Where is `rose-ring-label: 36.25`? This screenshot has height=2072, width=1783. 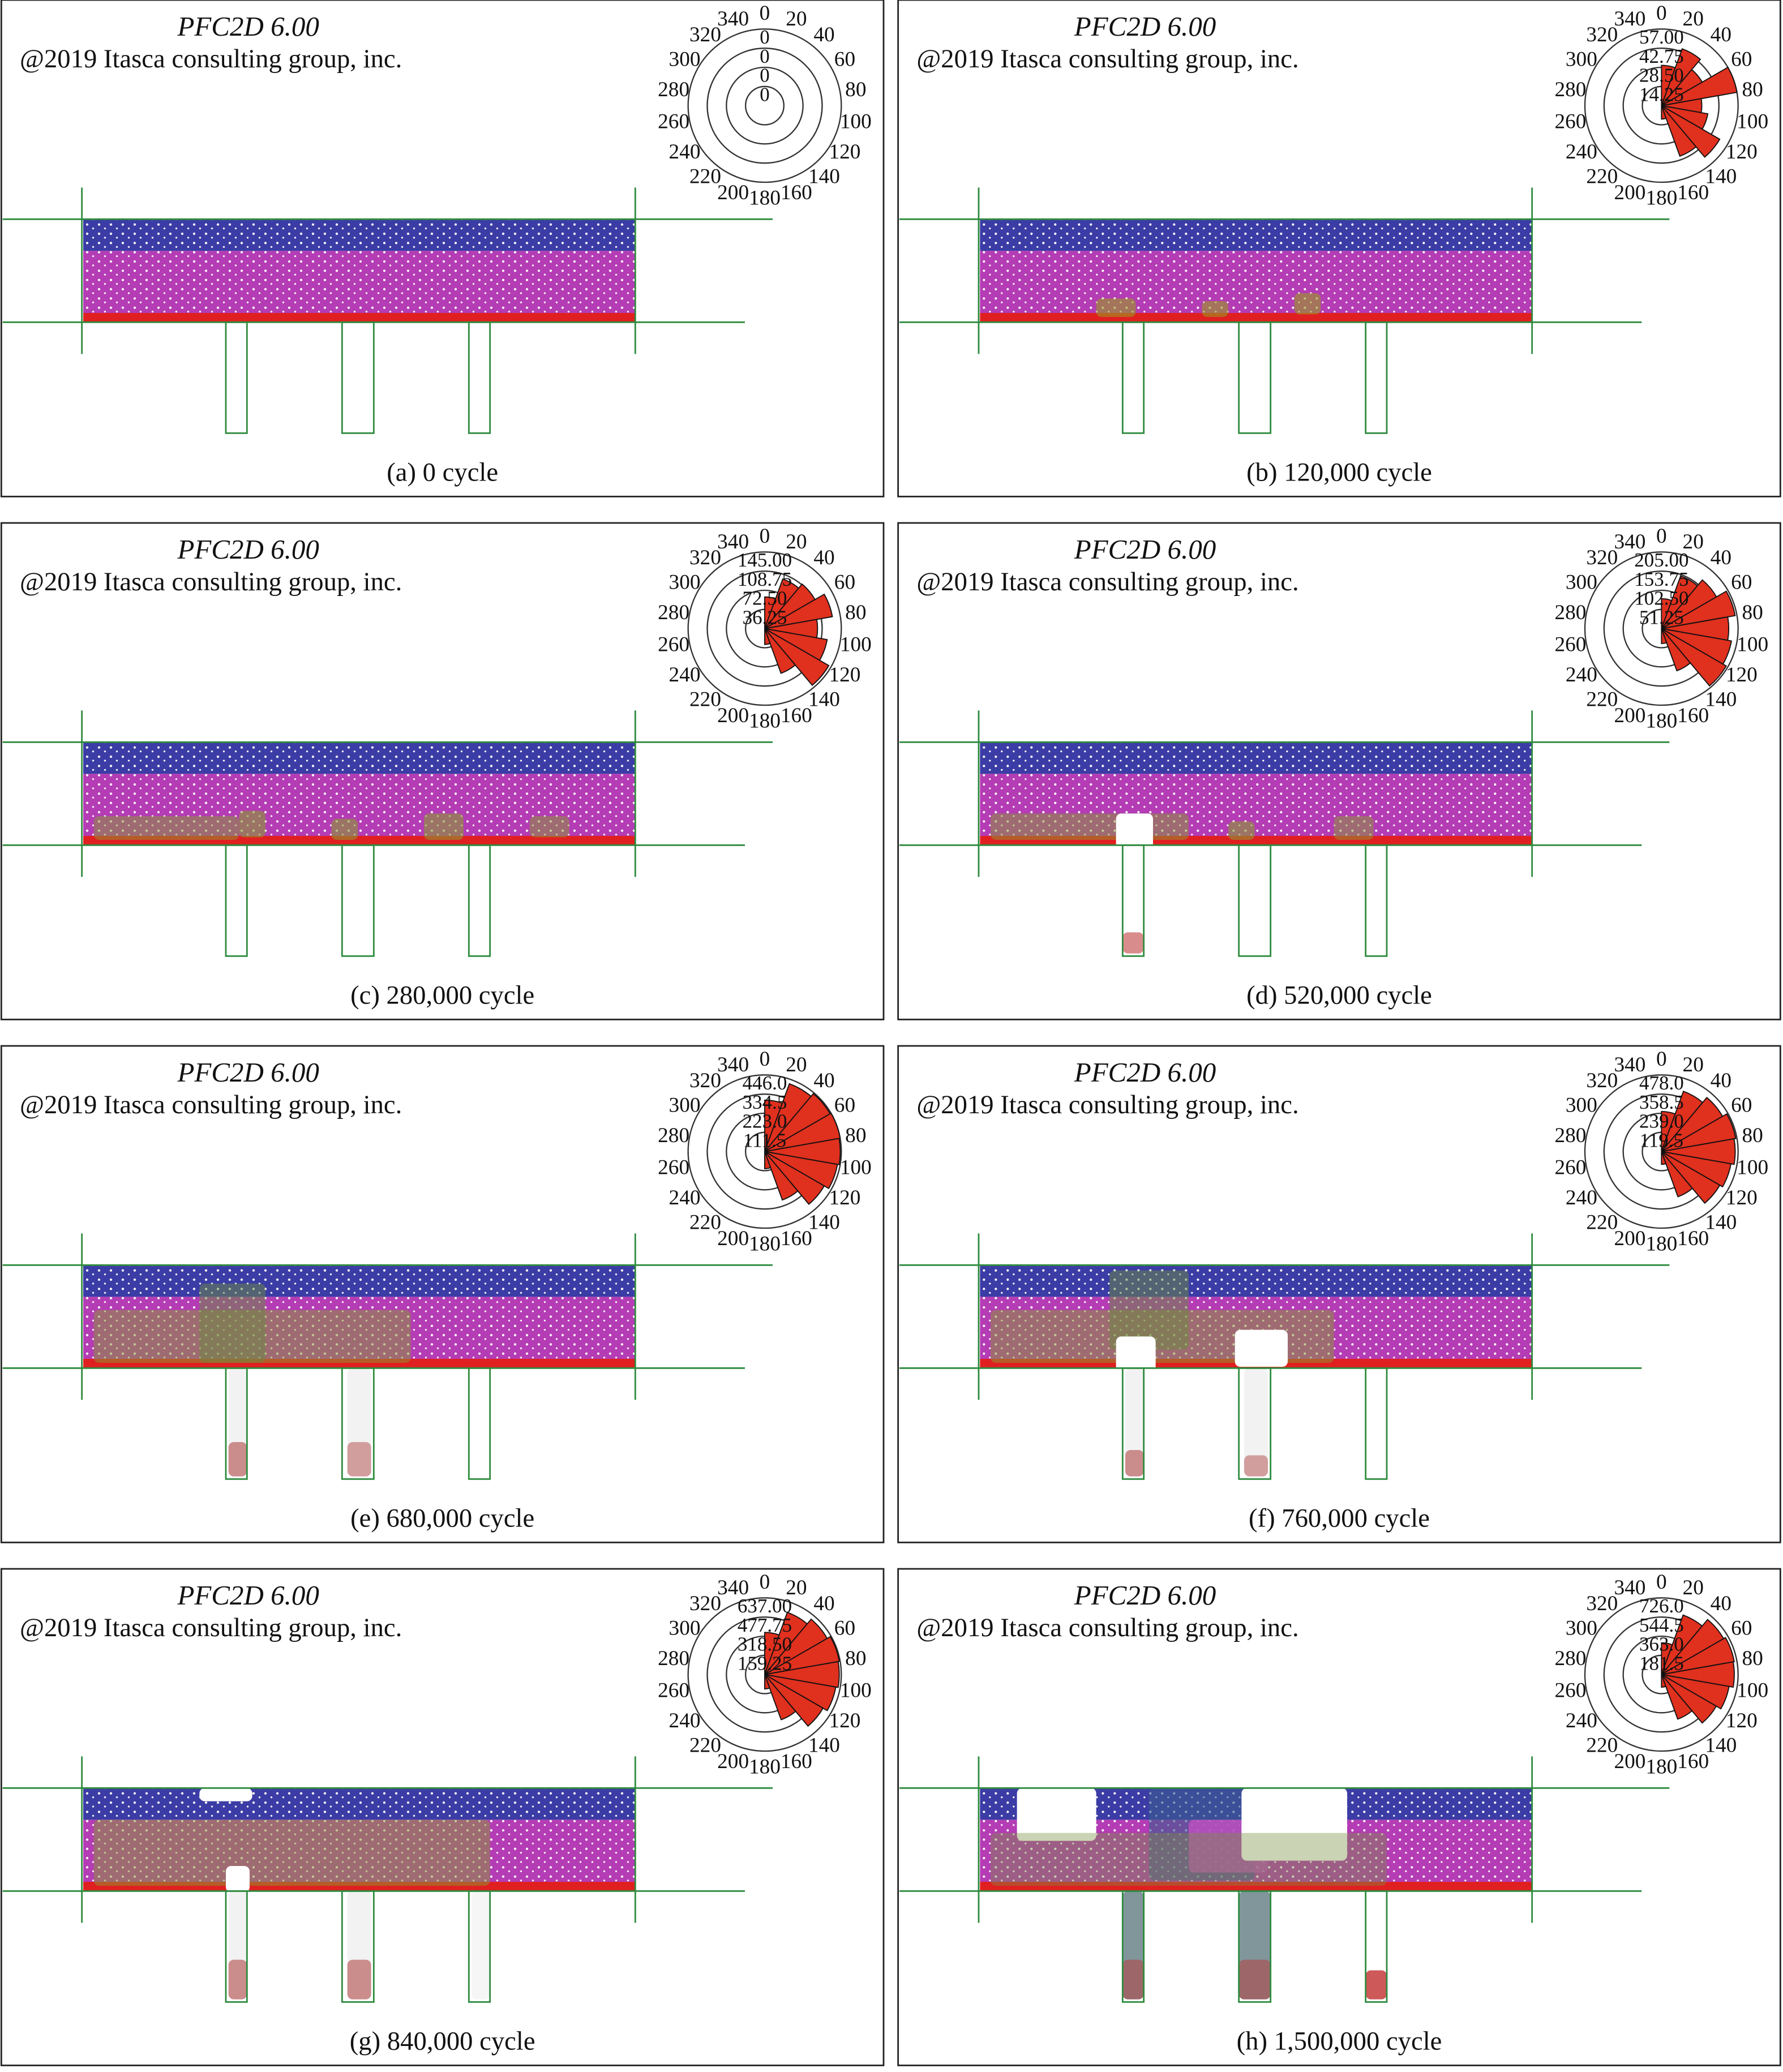 rose-ring-label: 36.25 is located at coordinates (765, 618).